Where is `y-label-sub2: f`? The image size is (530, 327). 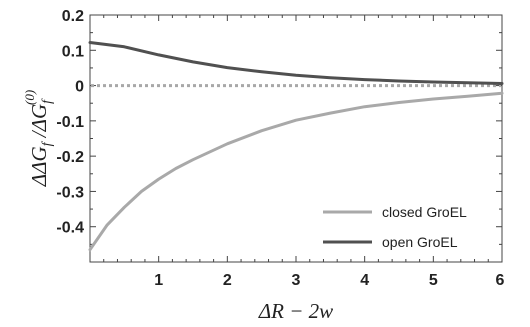
y-label-sub2: f is located at coordinates (47, 101).